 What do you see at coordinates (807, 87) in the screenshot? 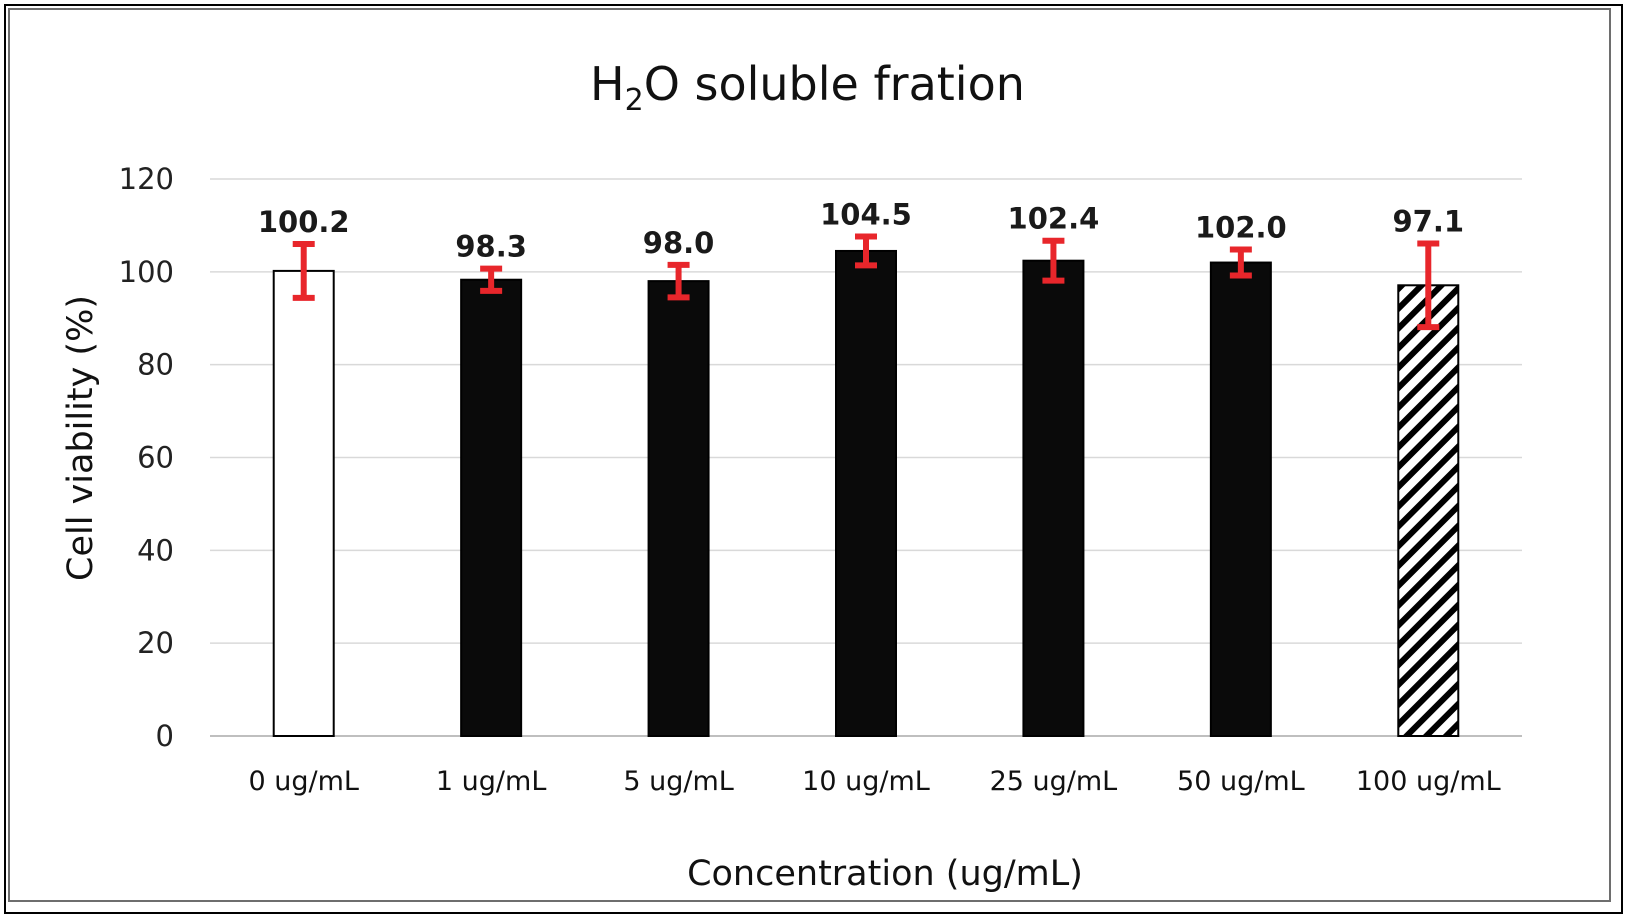
I see `chart-title: H2O soluble fration` at bounding box center [807, 87].